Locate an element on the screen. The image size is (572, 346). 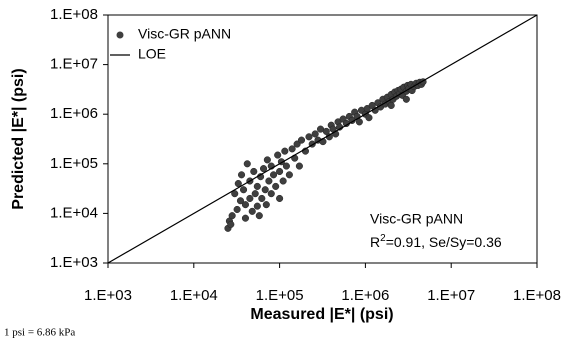
legend-label: Visc-GR pANN is located at coordinates (184, 34).